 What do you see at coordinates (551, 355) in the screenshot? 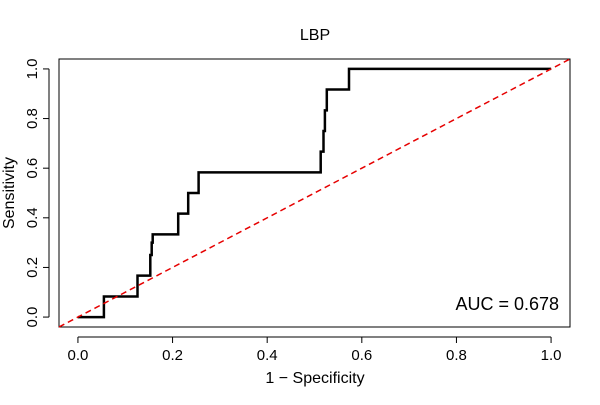
I see `x-tick-label: 1.0` at bounding box center [551, 355].